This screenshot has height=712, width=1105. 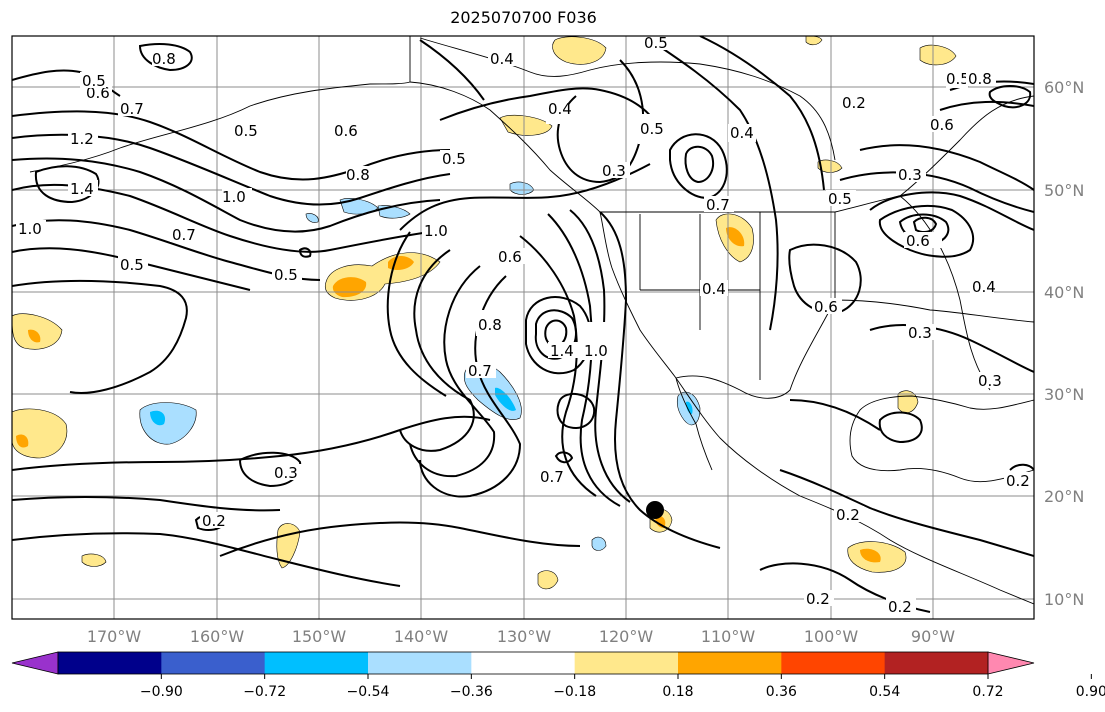 What do you see at coordinates (1064, 496) in the screenshot?
I see `lat-label: 20°N` at bounding box center [1064, 496].